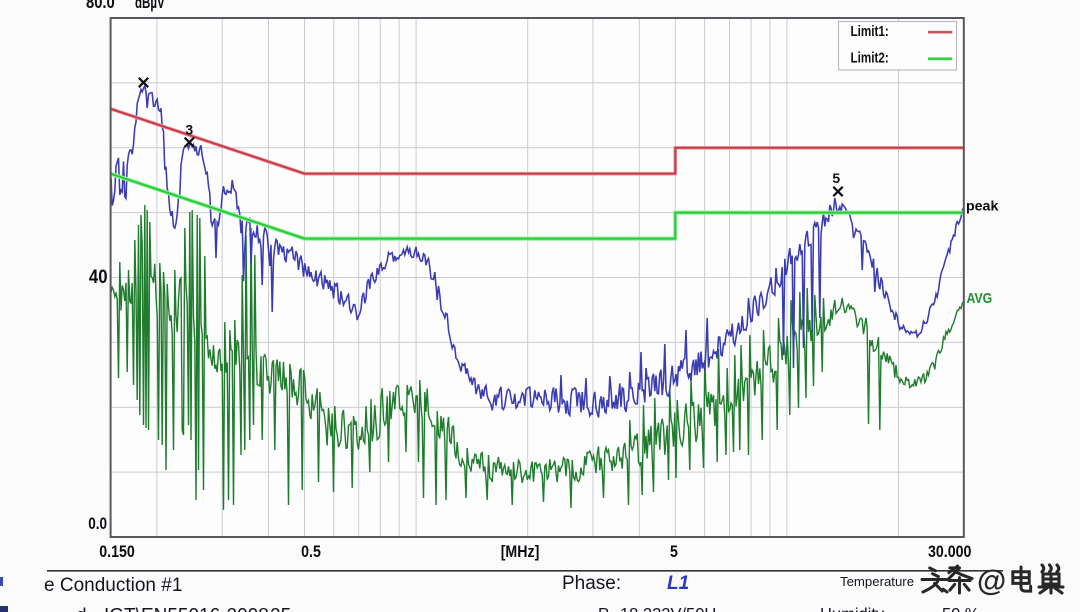 Image resolution: width=1080 pixels, height=612 pixels. What do you see at coordinates (100, 6) in the screenshot?
I see `svg-text: 80.0` at bounding box center [100, 6].